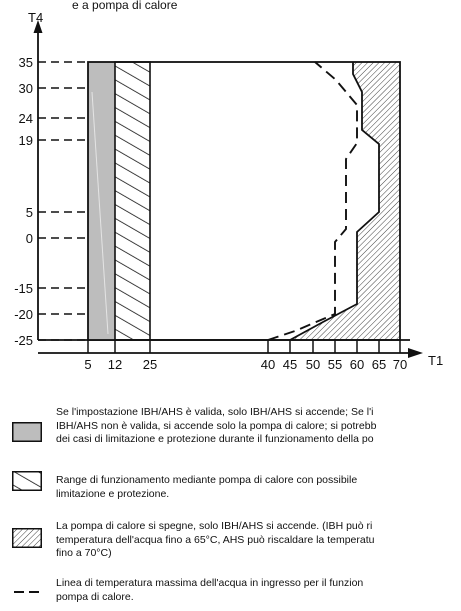  What do you see at coordinates (150, 364) in the screenshot?
I see `x-tick-label-25: 25` at bounding box center [150, 364].